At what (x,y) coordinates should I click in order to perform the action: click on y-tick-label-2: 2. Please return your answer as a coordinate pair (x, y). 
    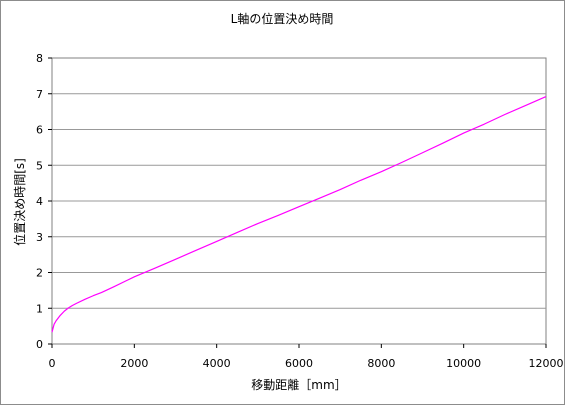
    Looking at the image, I should click on (39, 273).